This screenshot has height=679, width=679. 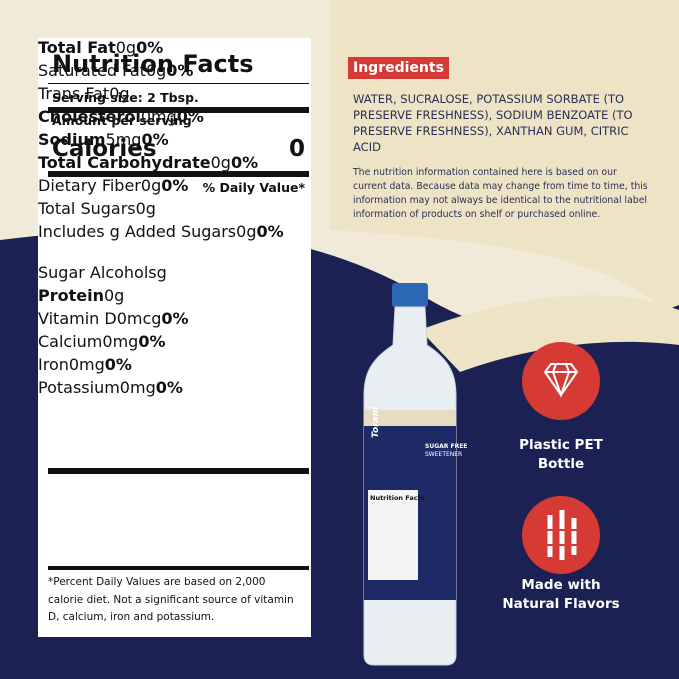 What do you see at coordinates (137, 231) in the screenshot?
I see `nf-label: Includes g Added Sugars` at bounding box center [137, 231].